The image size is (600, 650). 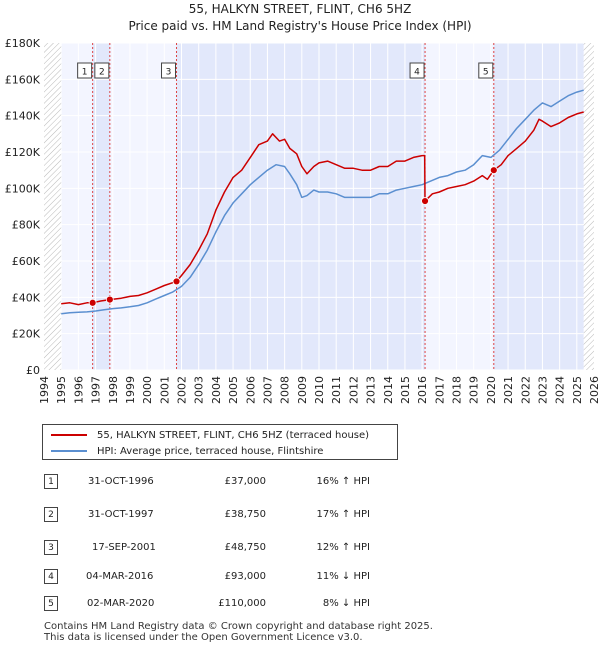 I want to click on sale-date: 02-MAR-2020, so click(x=121, y=603).